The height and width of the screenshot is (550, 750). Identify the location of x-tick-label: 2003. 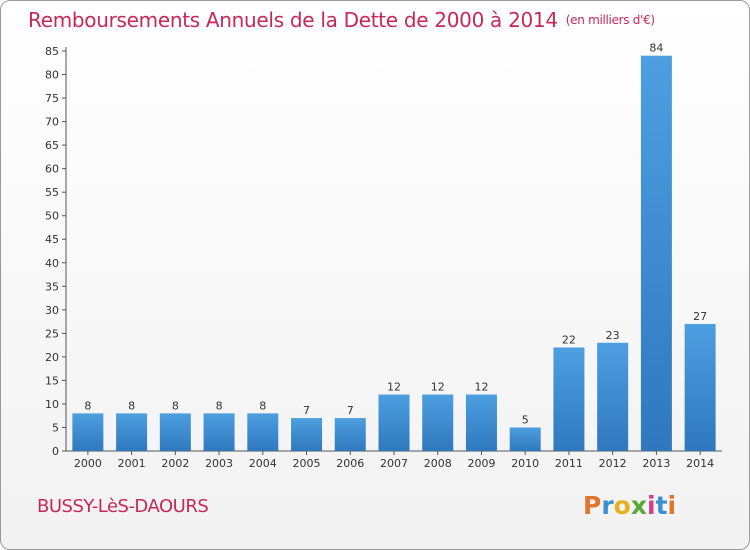
(219, 463).